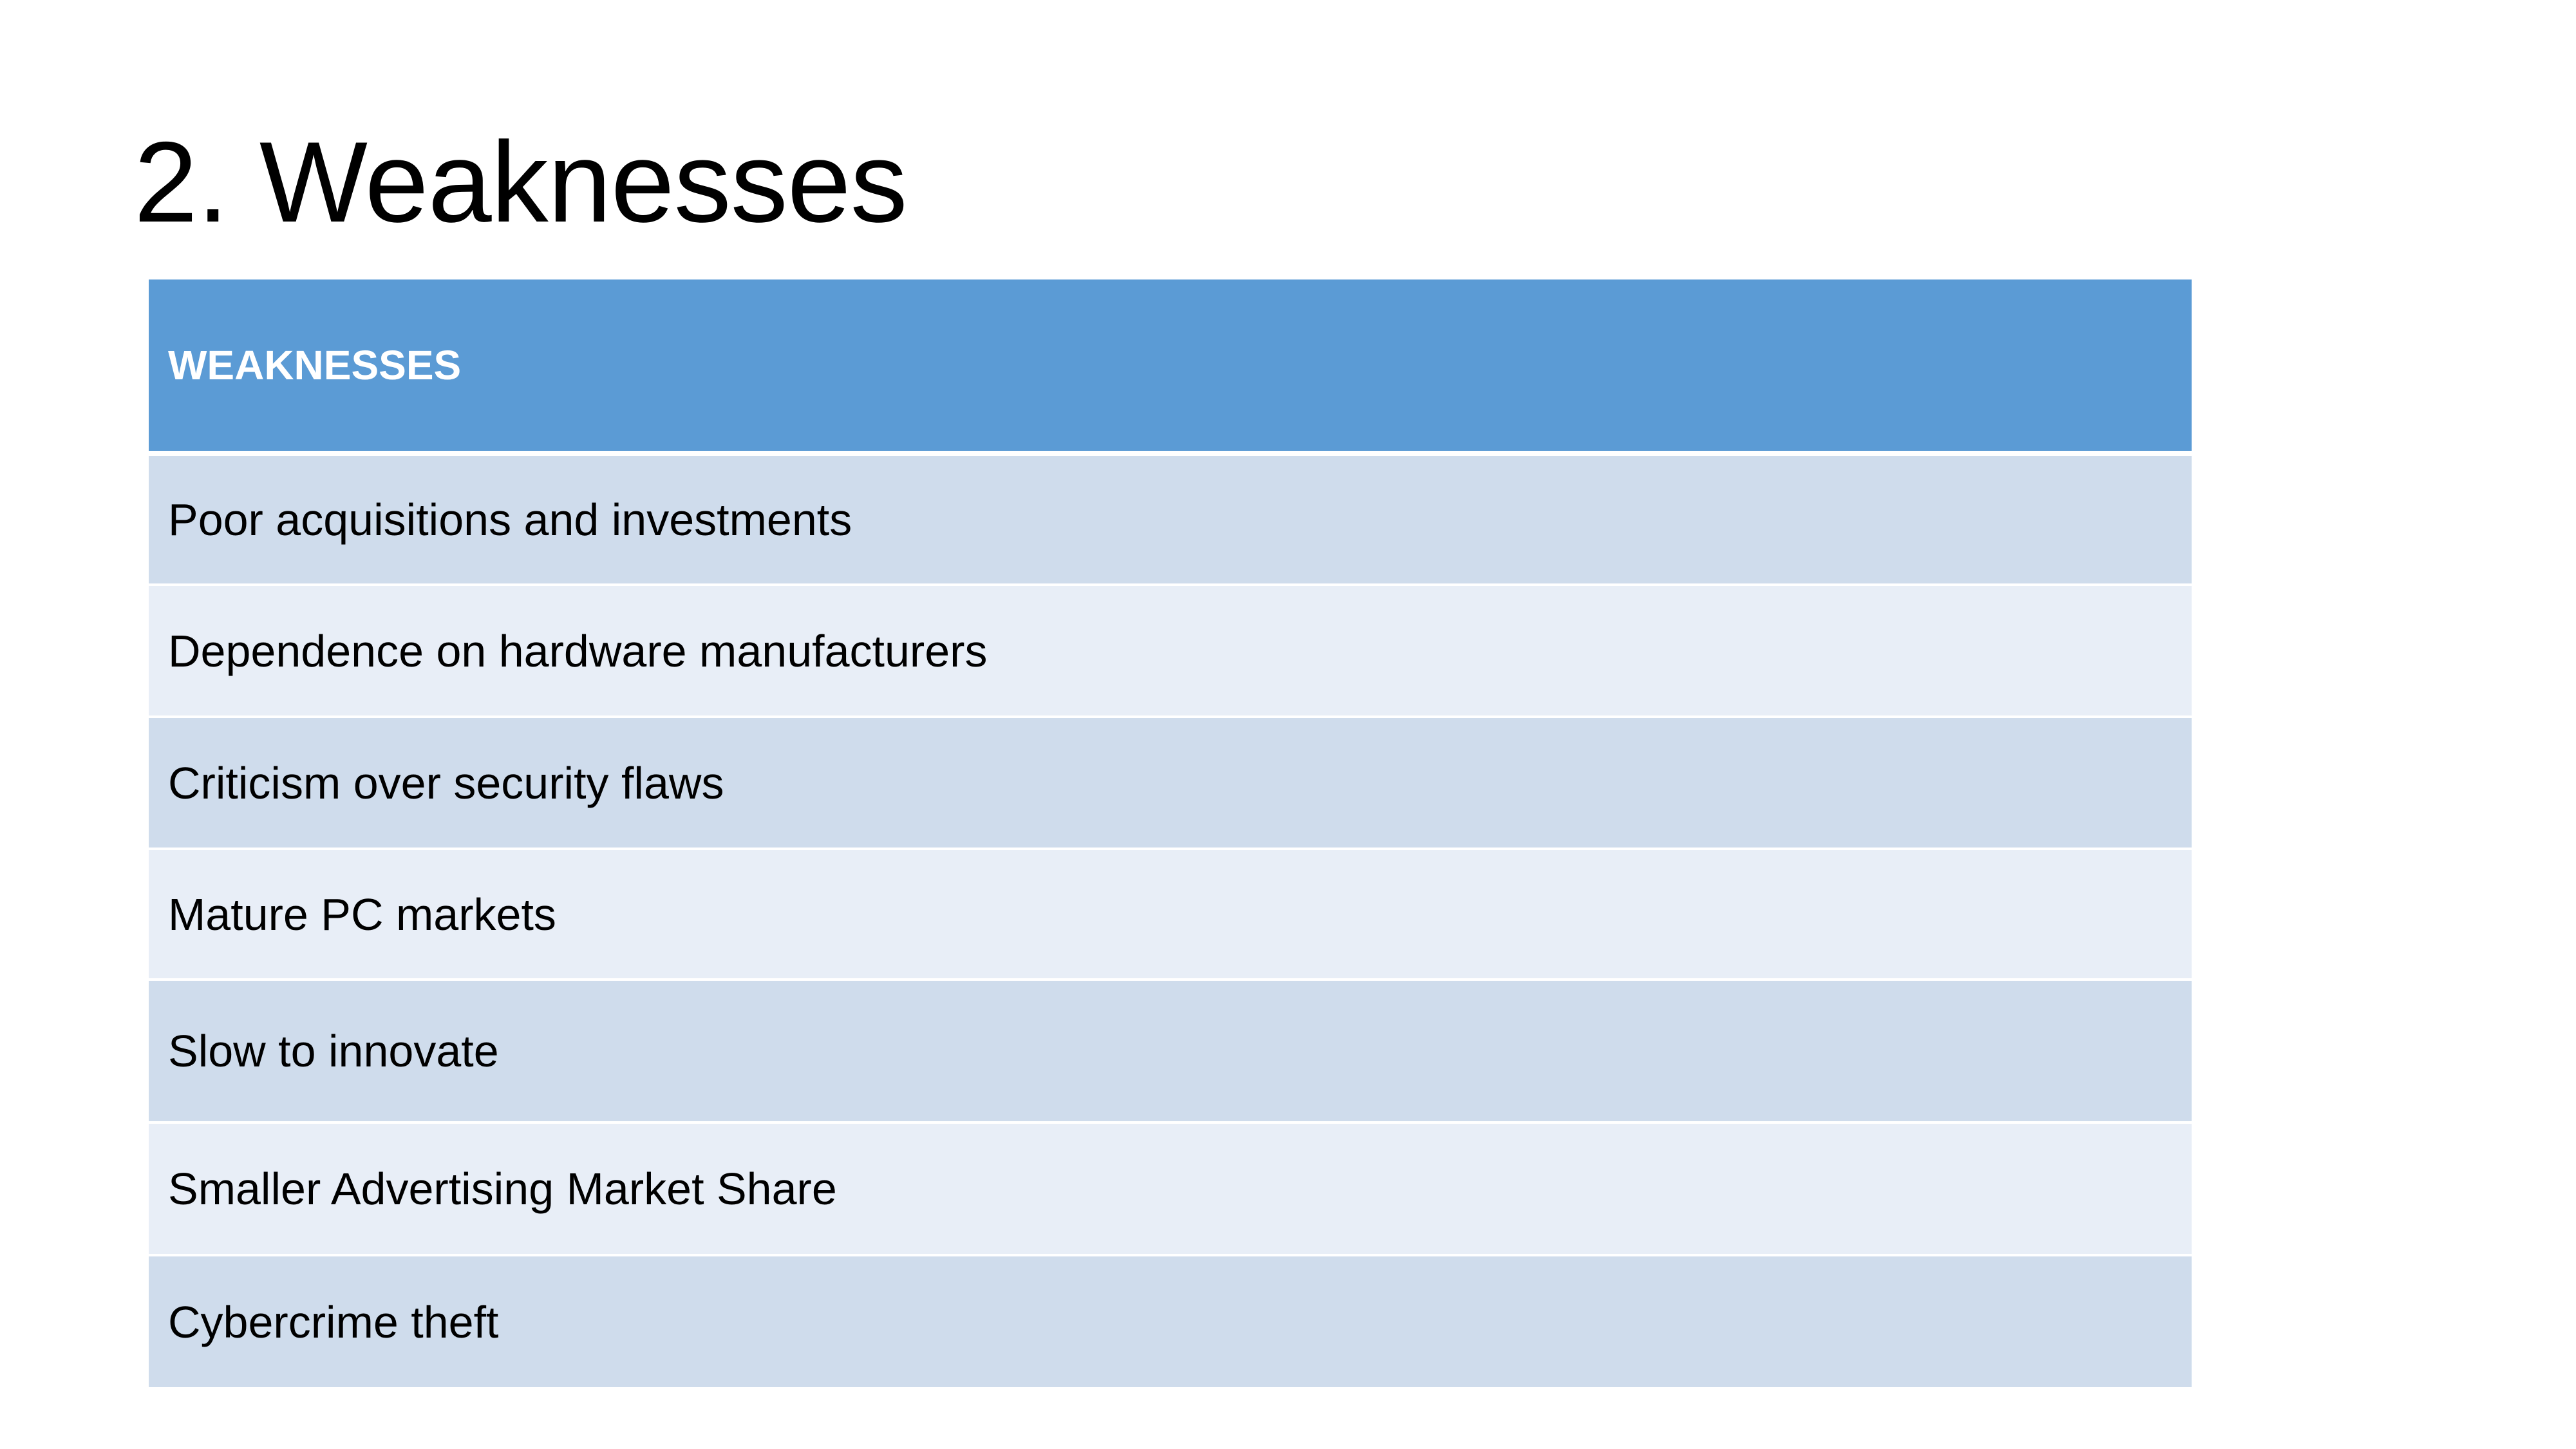 The image size is (2576, 1449). Describe the element at coordinates (1170, 521) in the screenshot. I see `table-row: Poor acquisitions and investments` at that location.